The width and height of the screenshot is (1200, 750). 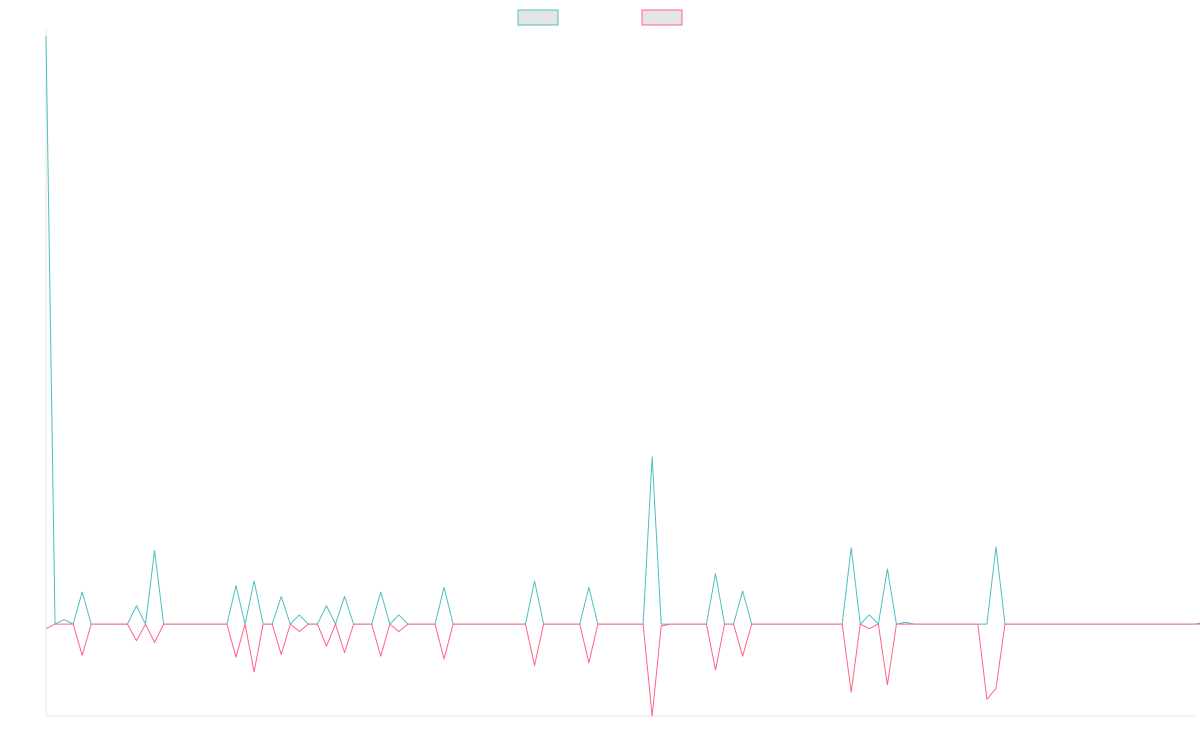 I want to click on series-2-line, so click(x=622, y=670).